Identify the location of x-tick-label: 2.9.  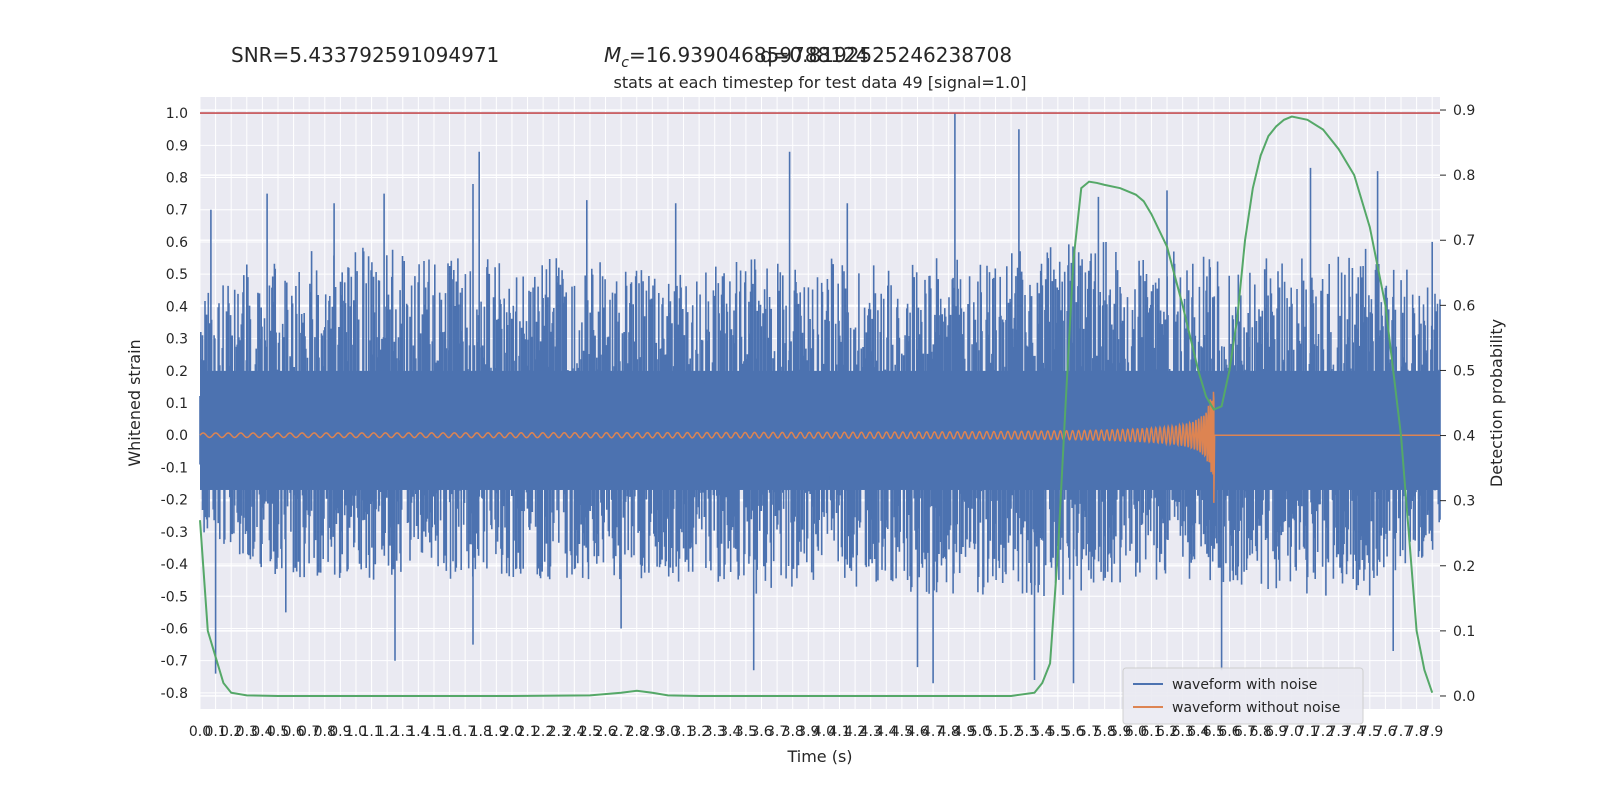
(652, 732).